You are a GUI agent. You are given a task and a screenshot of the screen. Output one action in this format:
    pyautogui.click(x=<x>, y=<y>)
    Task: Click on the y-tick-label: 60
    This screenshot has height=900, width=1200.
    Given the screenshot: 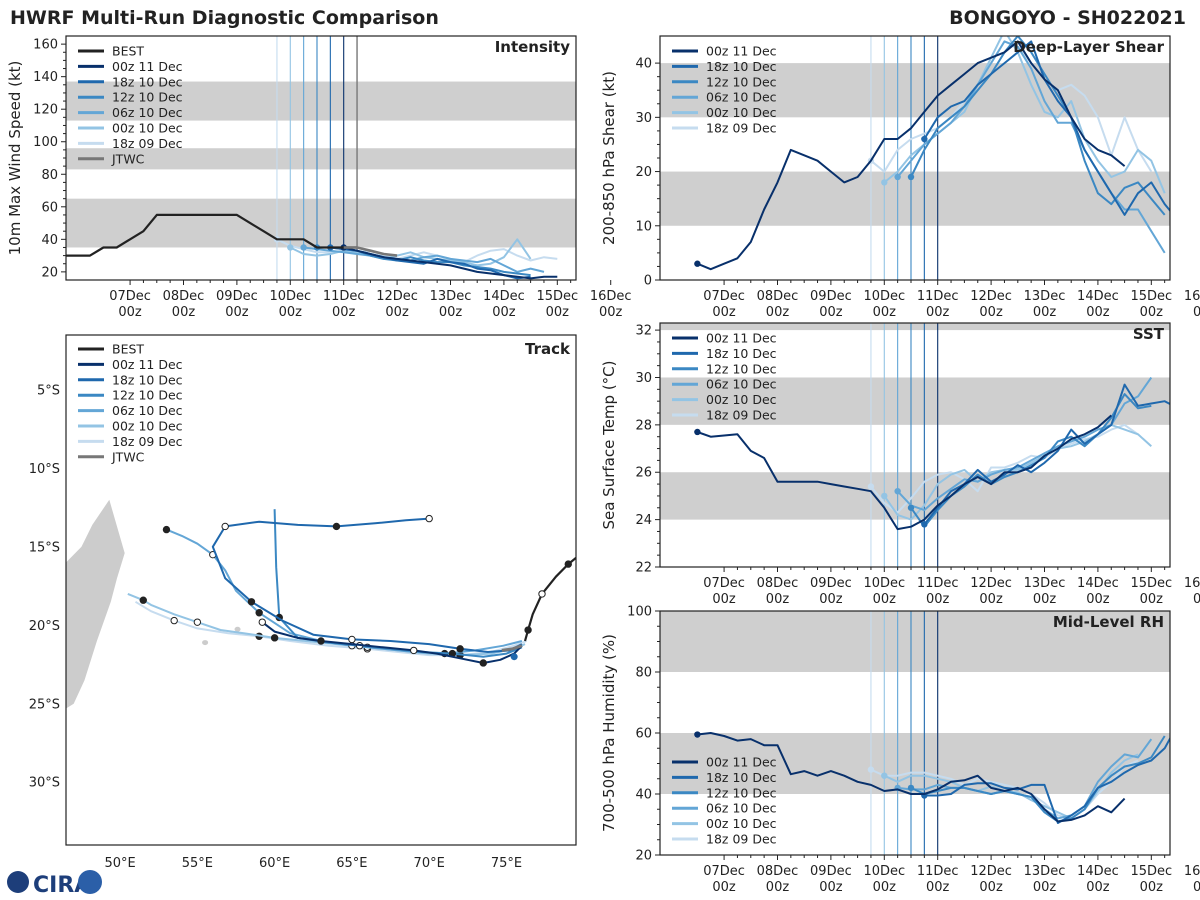 What is the action you would take?
    pyautogui.click(x=49, y=207)
    